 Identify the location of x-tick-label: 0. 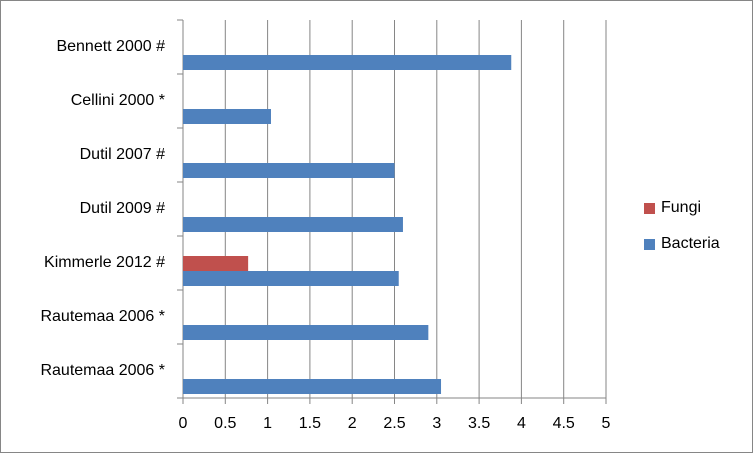
(183, 423).